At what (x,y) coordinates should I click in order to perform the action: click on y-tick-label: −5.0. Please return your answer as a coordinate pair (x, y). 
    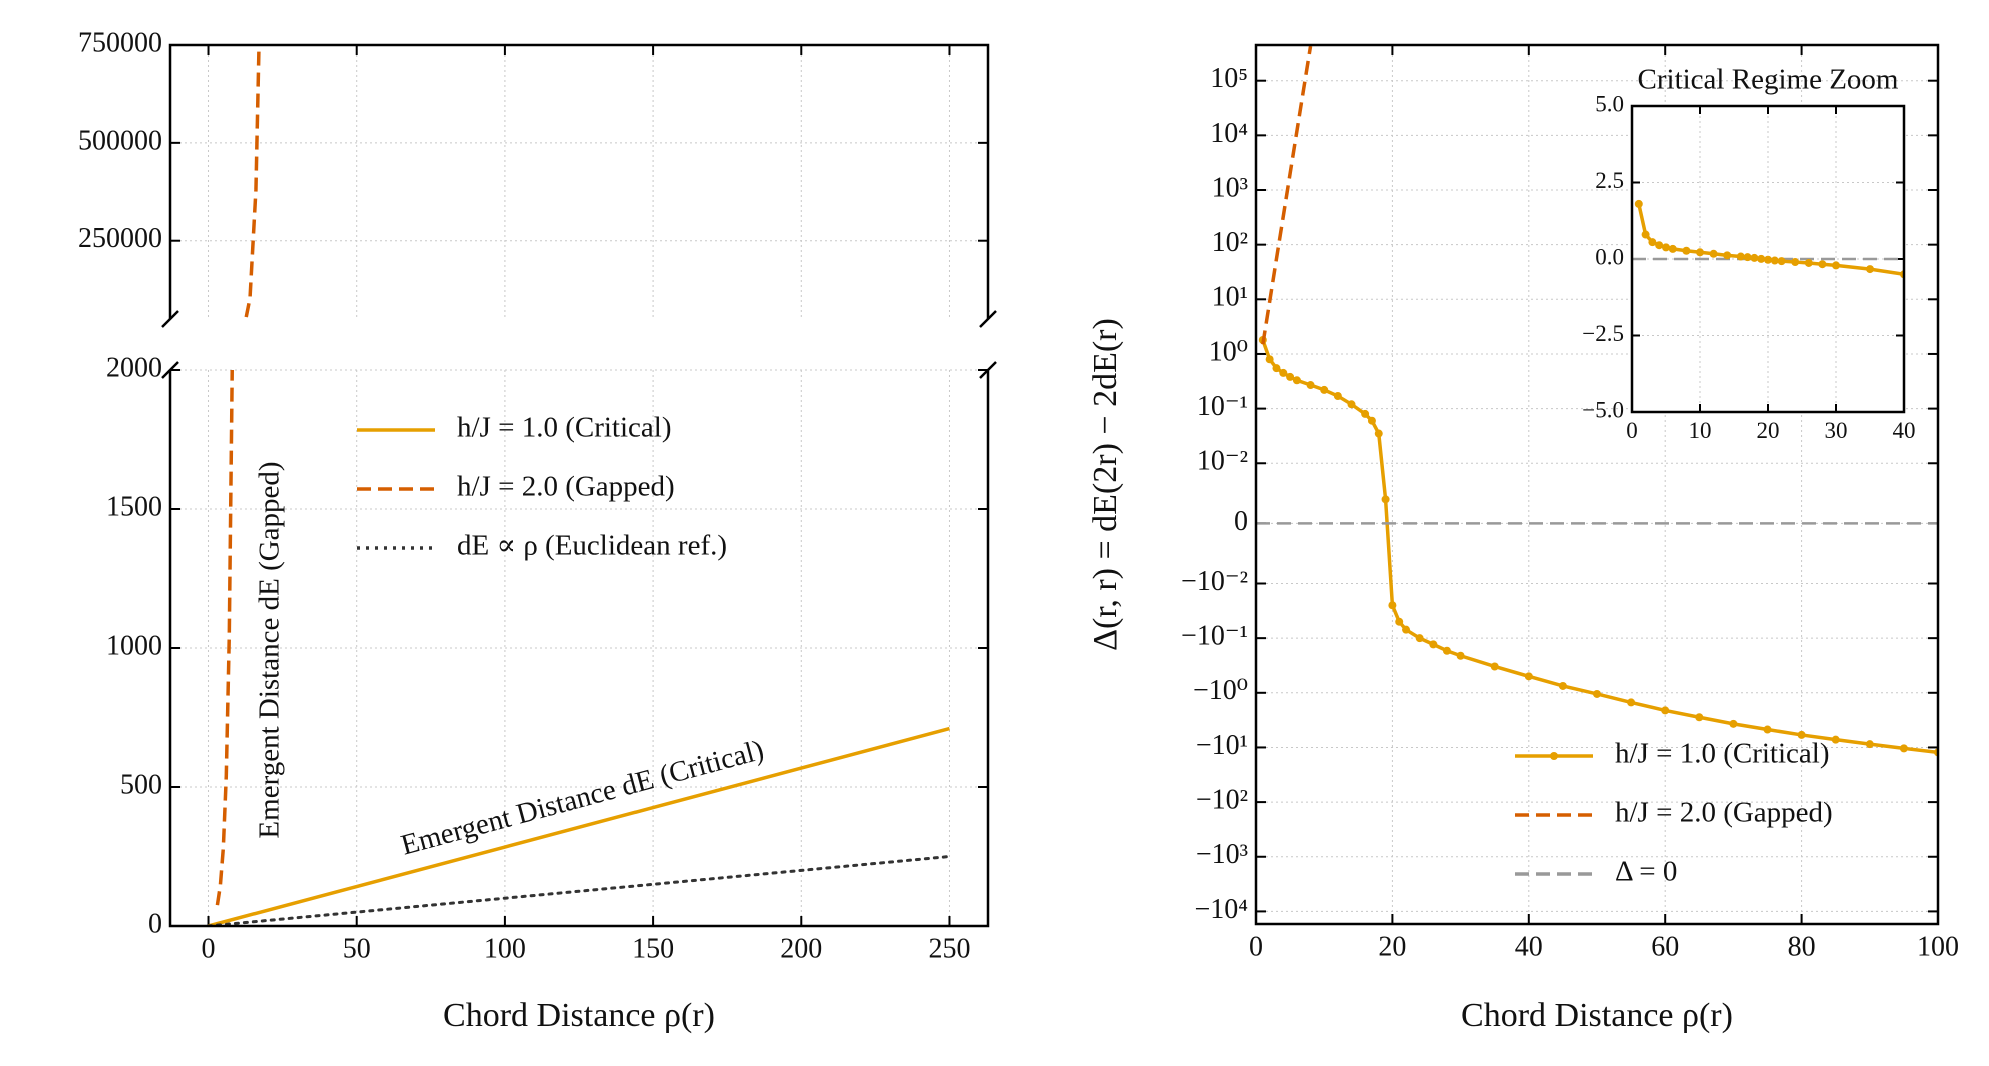
    Looking at the image, I should click on (1603, 409).